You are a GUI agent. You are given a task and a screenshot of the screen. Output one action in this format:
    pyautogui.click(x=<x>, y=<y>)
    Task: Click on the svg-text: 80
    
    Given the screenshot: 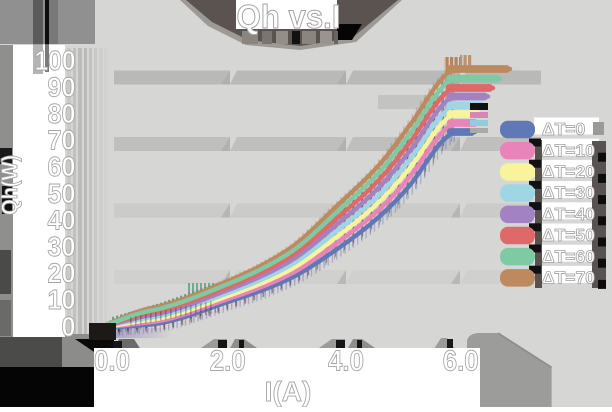 What is the action you would take?
    pyautogui.click(x=62, y=113)
    